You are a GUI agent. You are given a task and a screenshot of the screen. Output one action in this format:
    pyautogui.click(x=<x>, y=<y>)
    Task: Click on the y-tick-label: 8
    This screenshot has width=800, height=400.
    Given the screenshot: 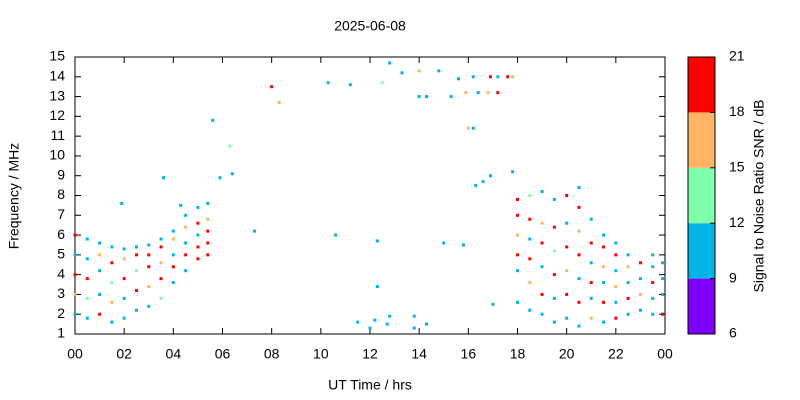 What is the action you would take?
    pyautogui.click(x=61, y=194)
    